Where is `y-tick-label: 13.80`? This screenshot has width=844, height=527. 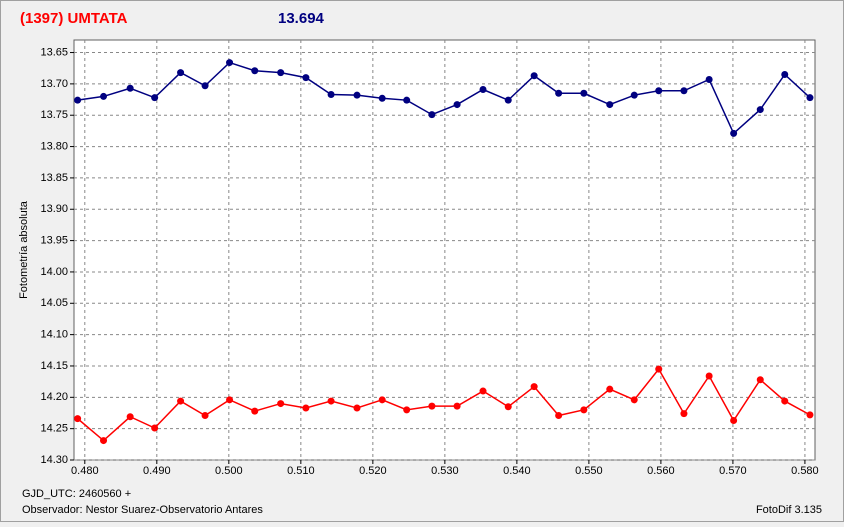
y-tick-label: 13.80 is located at coordinates (54, 146).